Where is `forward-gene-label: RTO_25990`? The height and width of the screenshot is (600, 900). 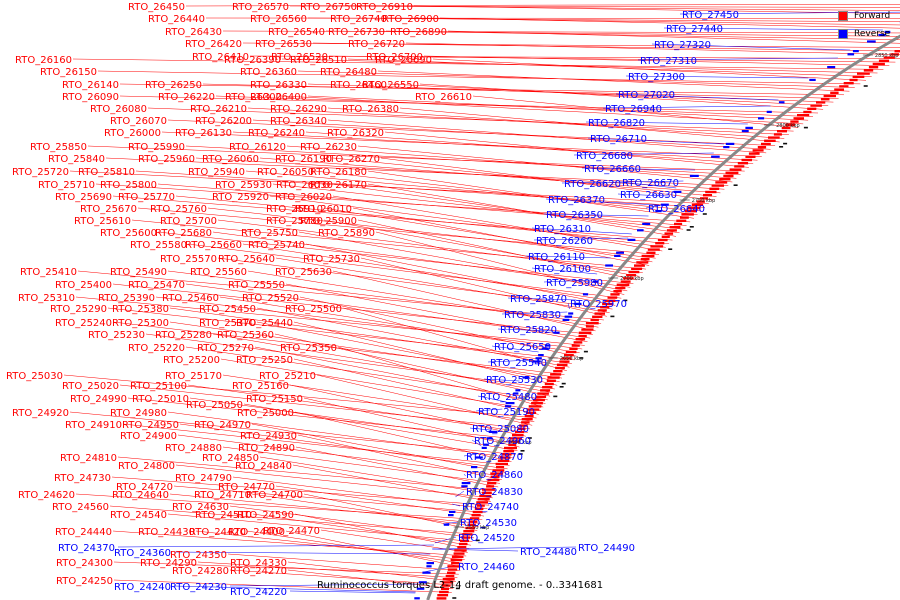
forward-gene-label: RTO_25990 is located at coordinates (156, 147).